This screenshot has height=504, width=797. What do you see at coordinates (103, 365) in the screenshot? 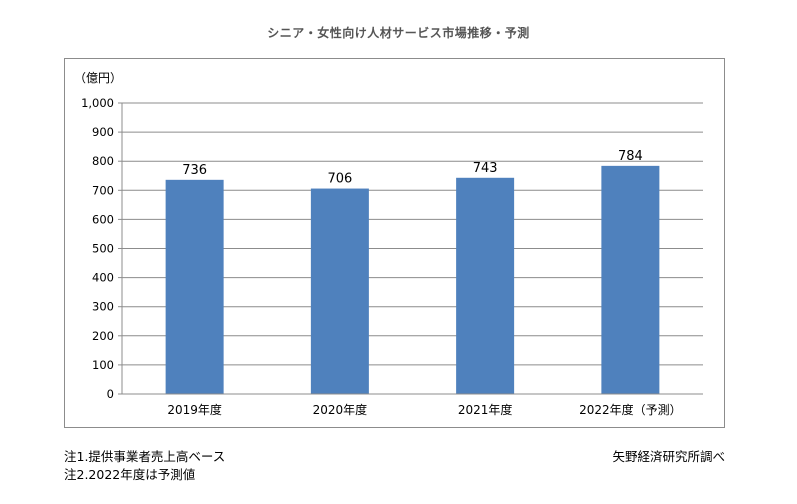
I see `y-tick-label: 100` at bounding box center [103, 365].